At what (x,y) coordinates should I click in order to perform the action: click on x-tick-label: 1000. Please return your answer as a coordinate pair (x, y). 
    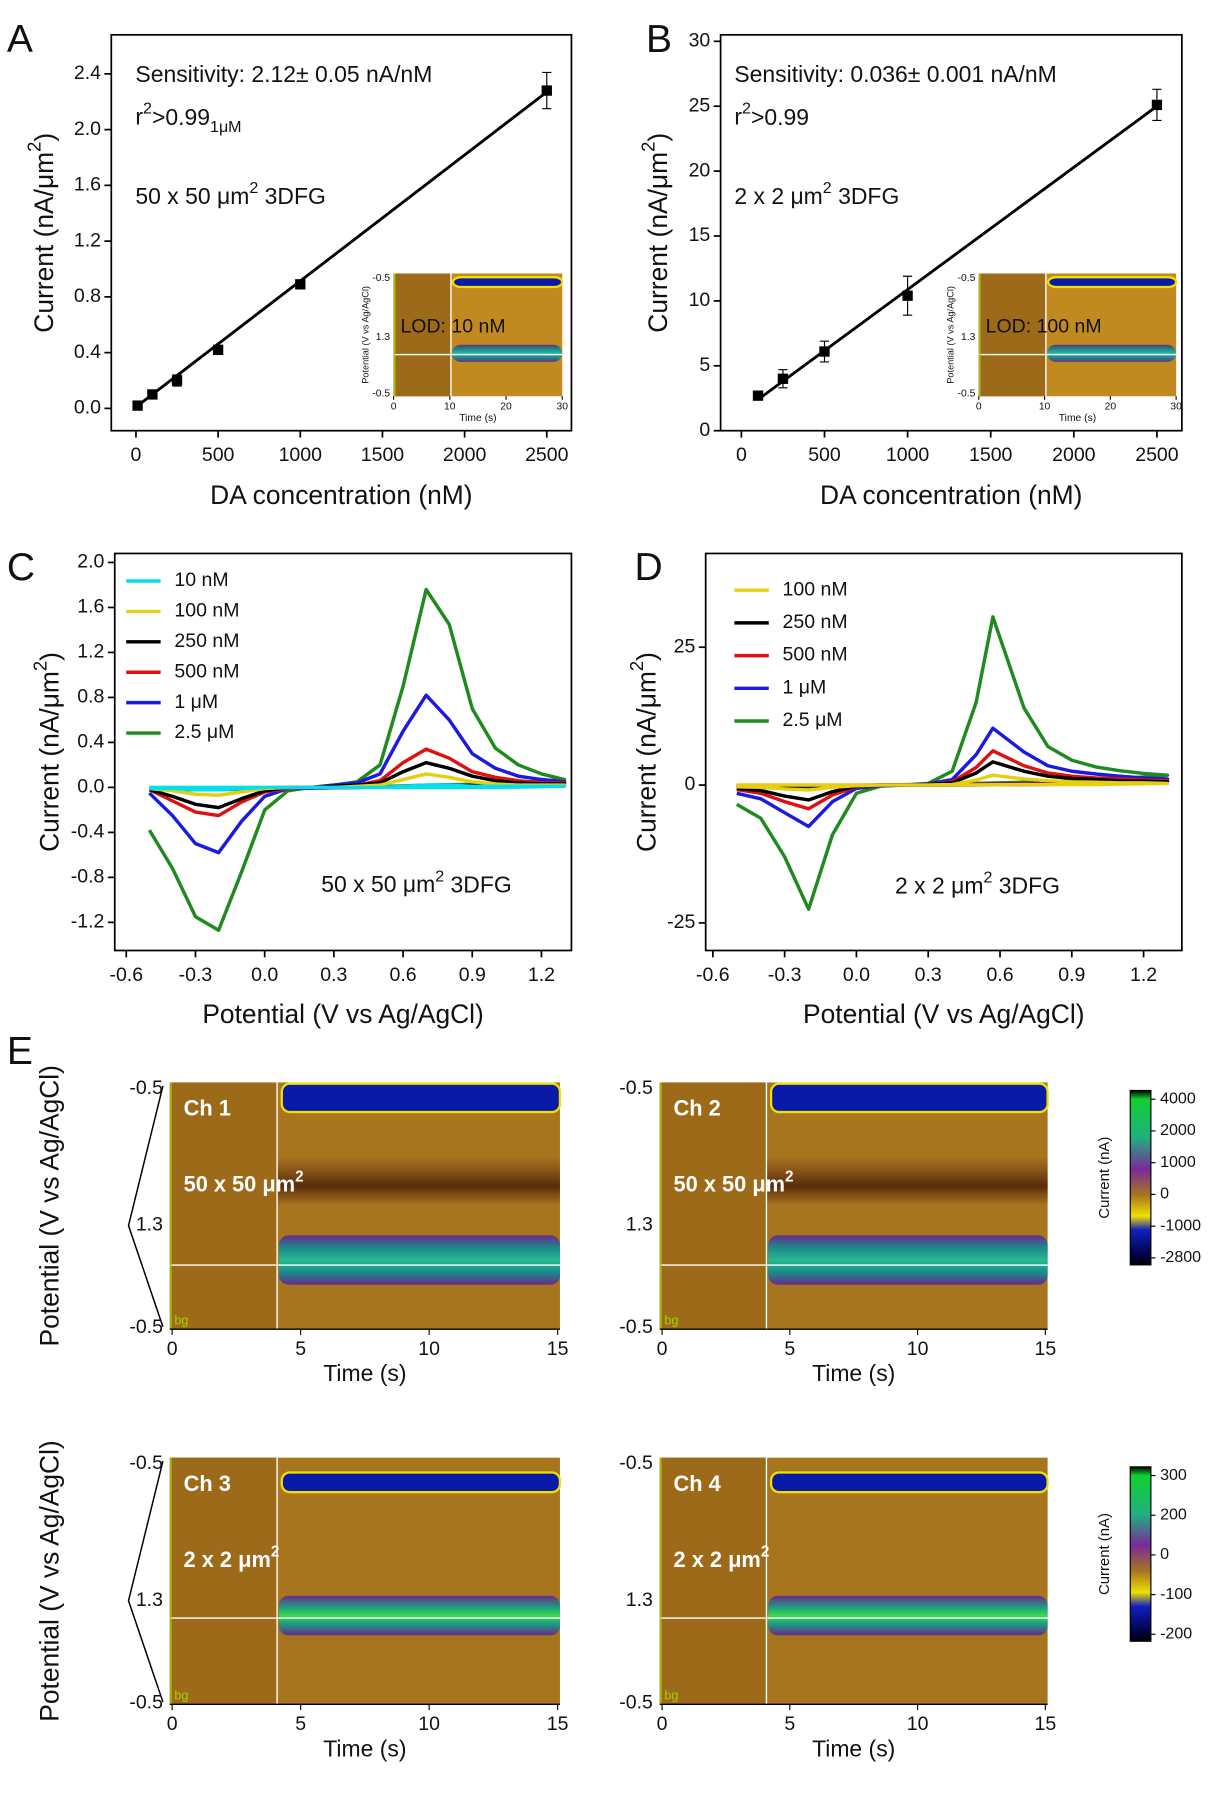
    Looking at the image, I should click on (301, 455).